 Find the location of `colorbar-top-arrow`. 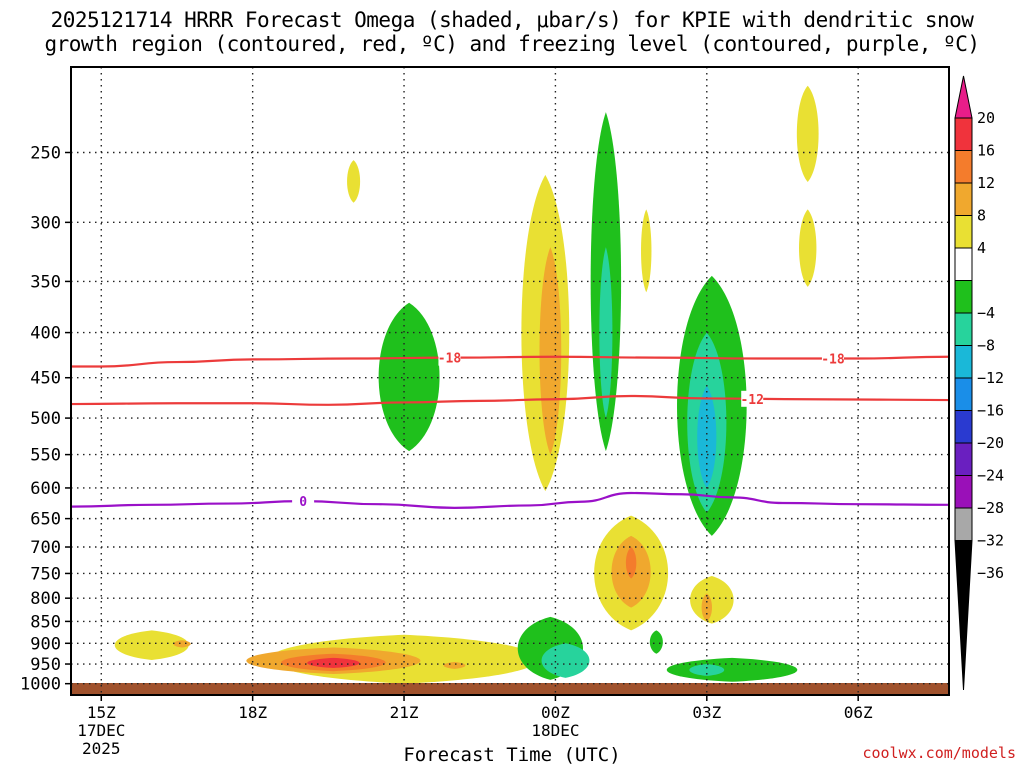

colorbar-top-arrow is located at coordinates (963, 97).